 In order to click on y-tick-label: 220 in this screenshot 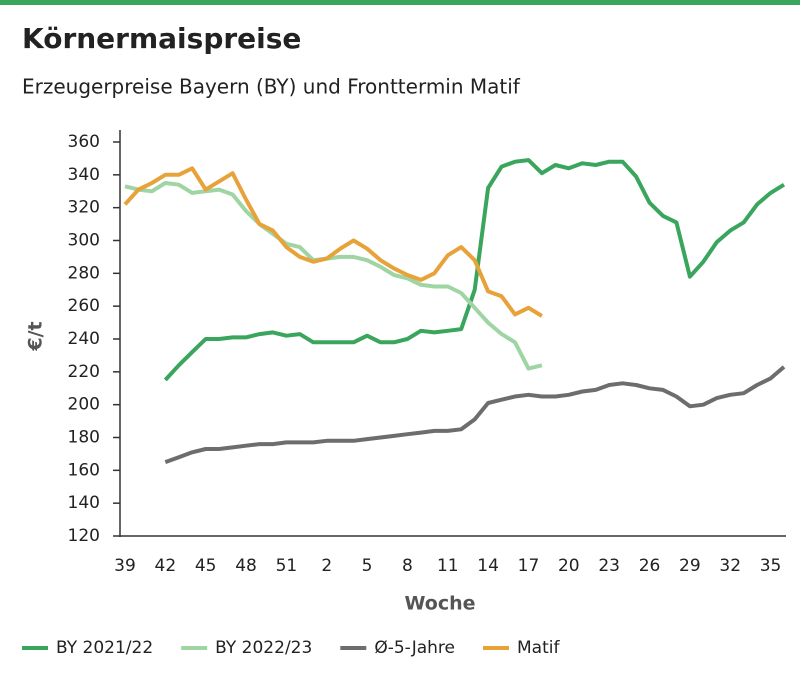, I will do `click(84, 372)`.